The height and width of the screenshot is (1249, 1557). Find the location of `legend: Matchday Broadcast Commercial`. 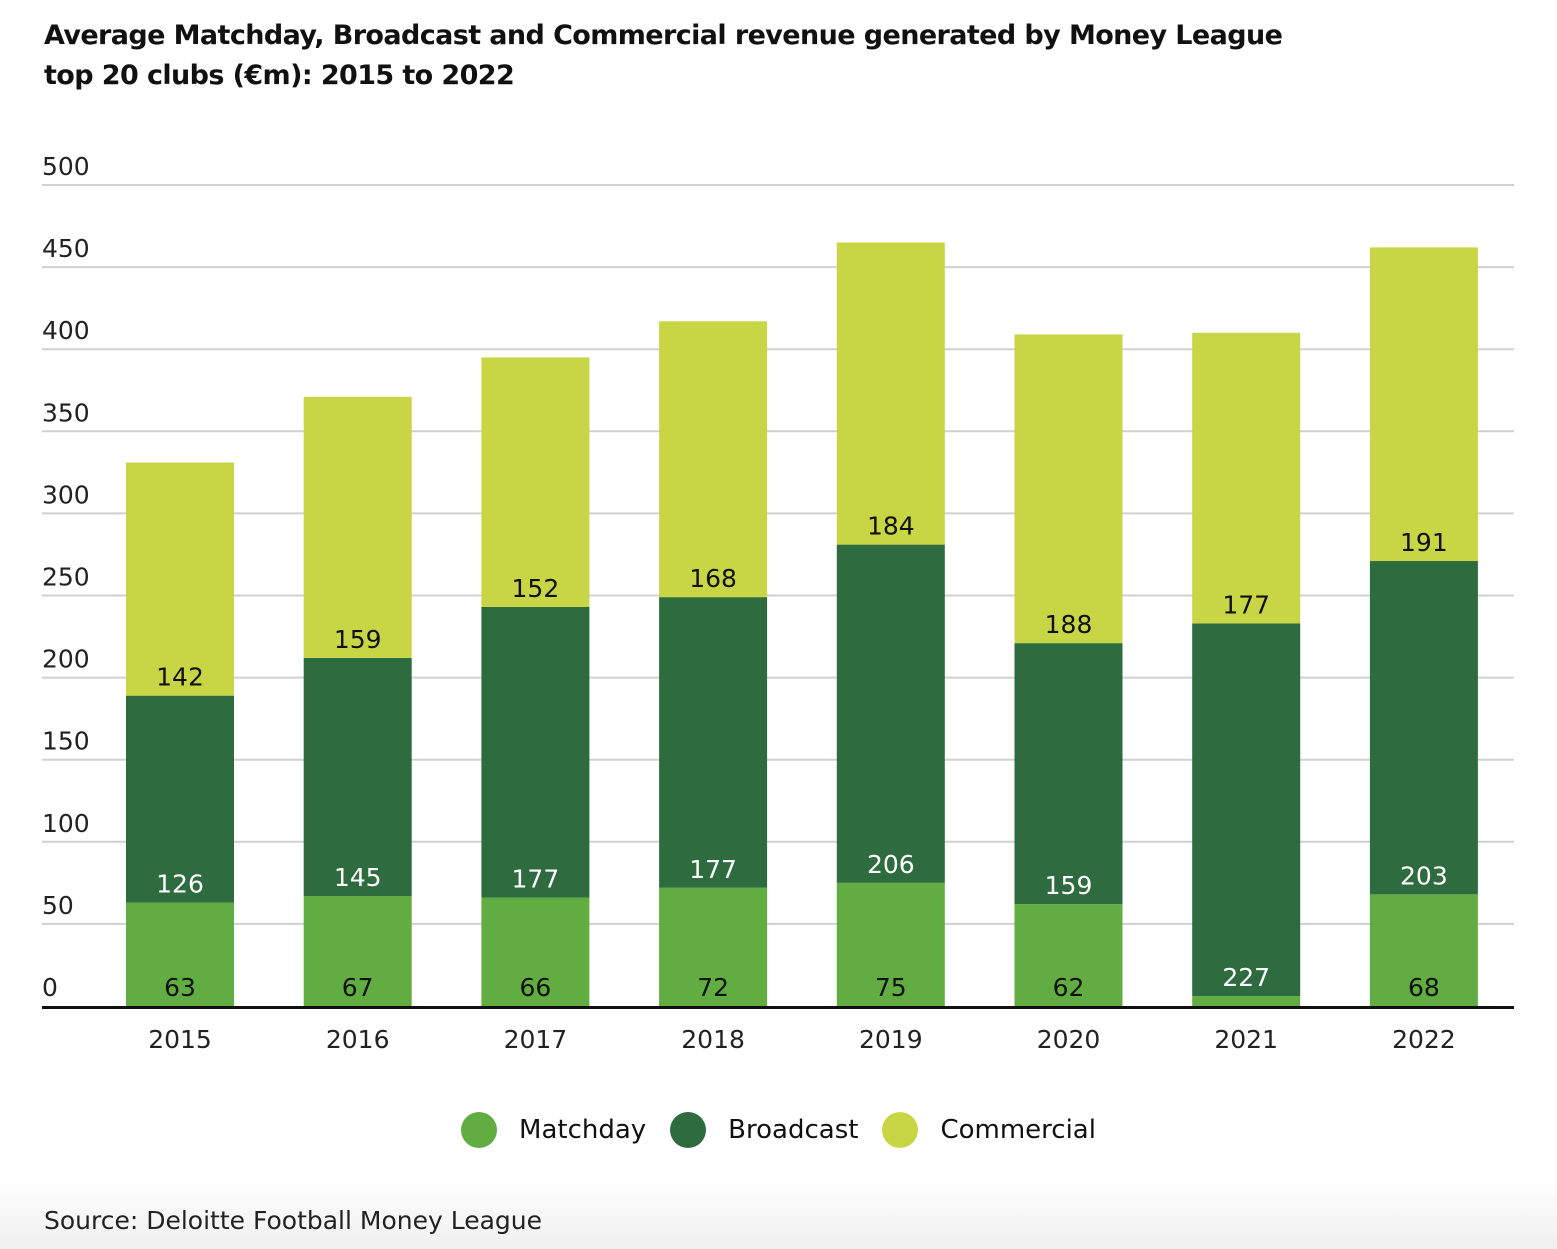

legend: Matchday Broadcast Commercial is located at coordinates (778, 1130).